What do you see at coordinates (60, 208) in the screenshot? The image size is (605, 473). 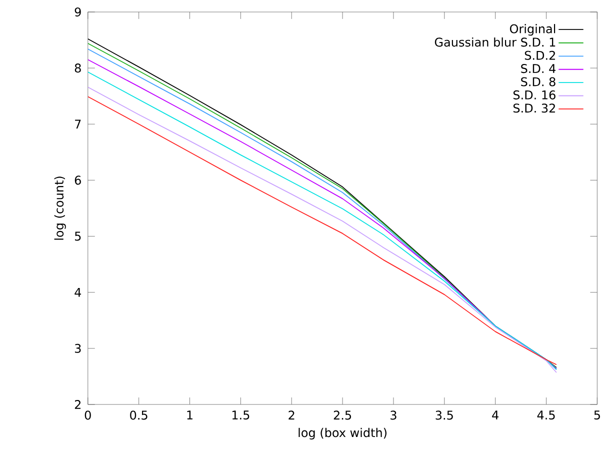 I see `y-axis-title: log (count)` at bounding box center [60, 208].